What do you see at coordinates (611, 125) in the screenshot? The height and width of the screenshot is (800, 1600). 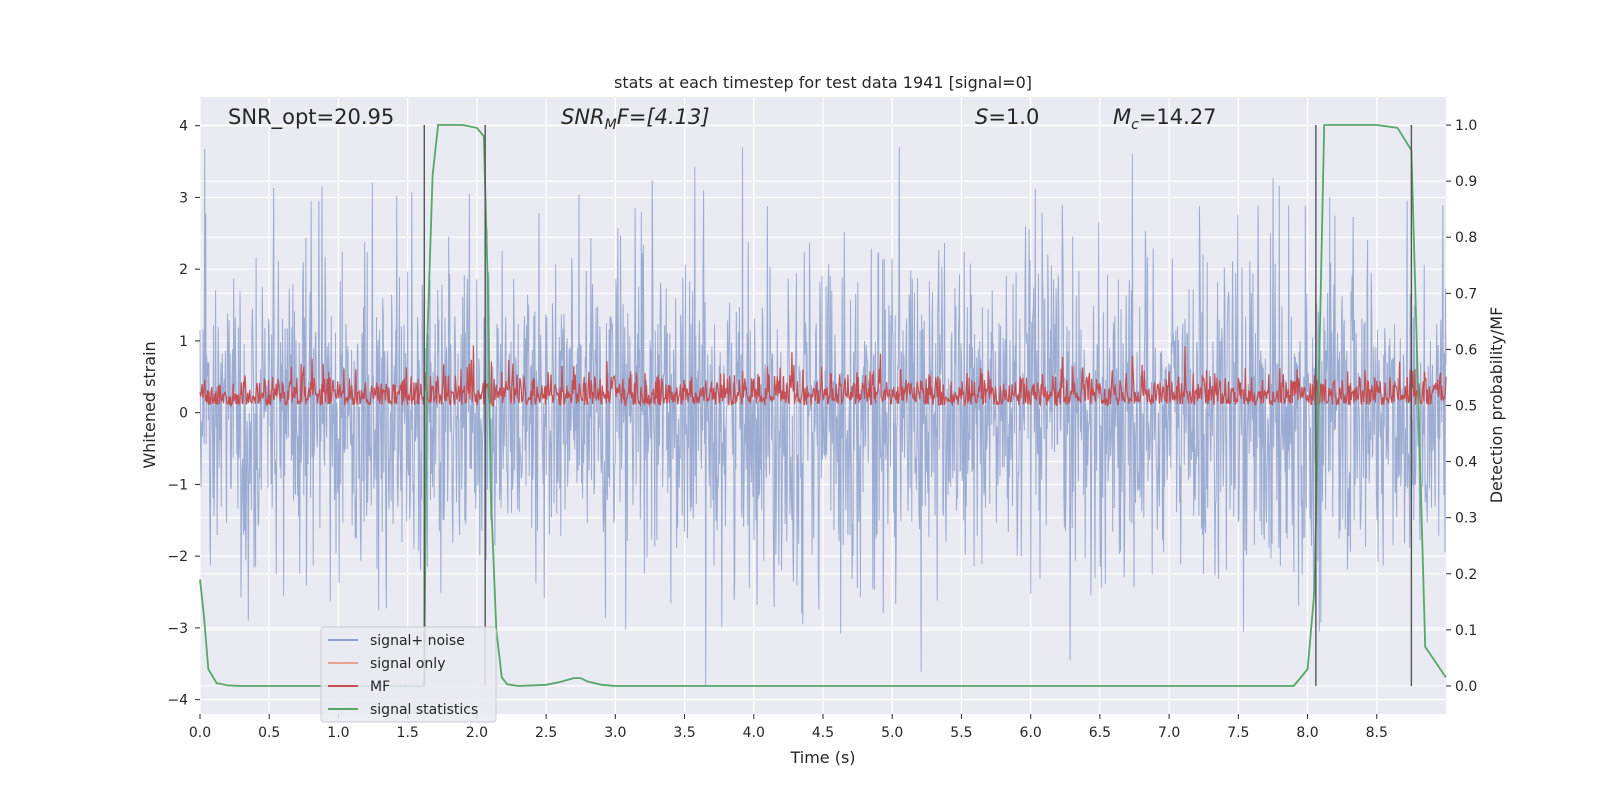 I see `annotation-snr-mf-sub: M` at bounding box center [611, 125].